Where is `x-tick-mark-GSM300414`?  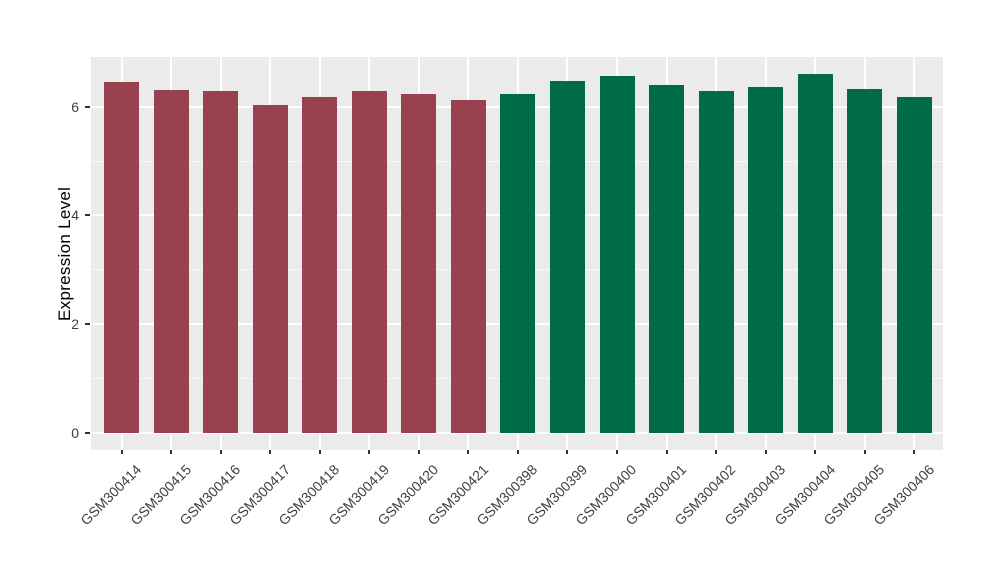 x-tick-mark-GSM300414 is located at coordinates (121, 452).